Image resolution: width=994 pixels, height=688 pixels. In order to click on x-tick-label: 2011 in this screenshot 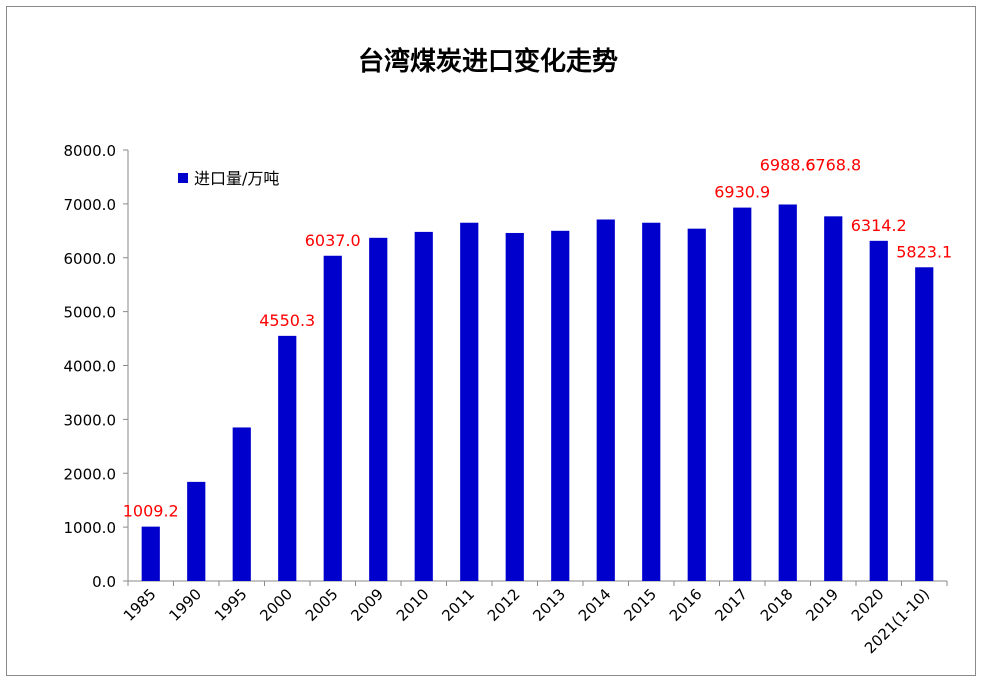, I will do `click(458, 605)`.